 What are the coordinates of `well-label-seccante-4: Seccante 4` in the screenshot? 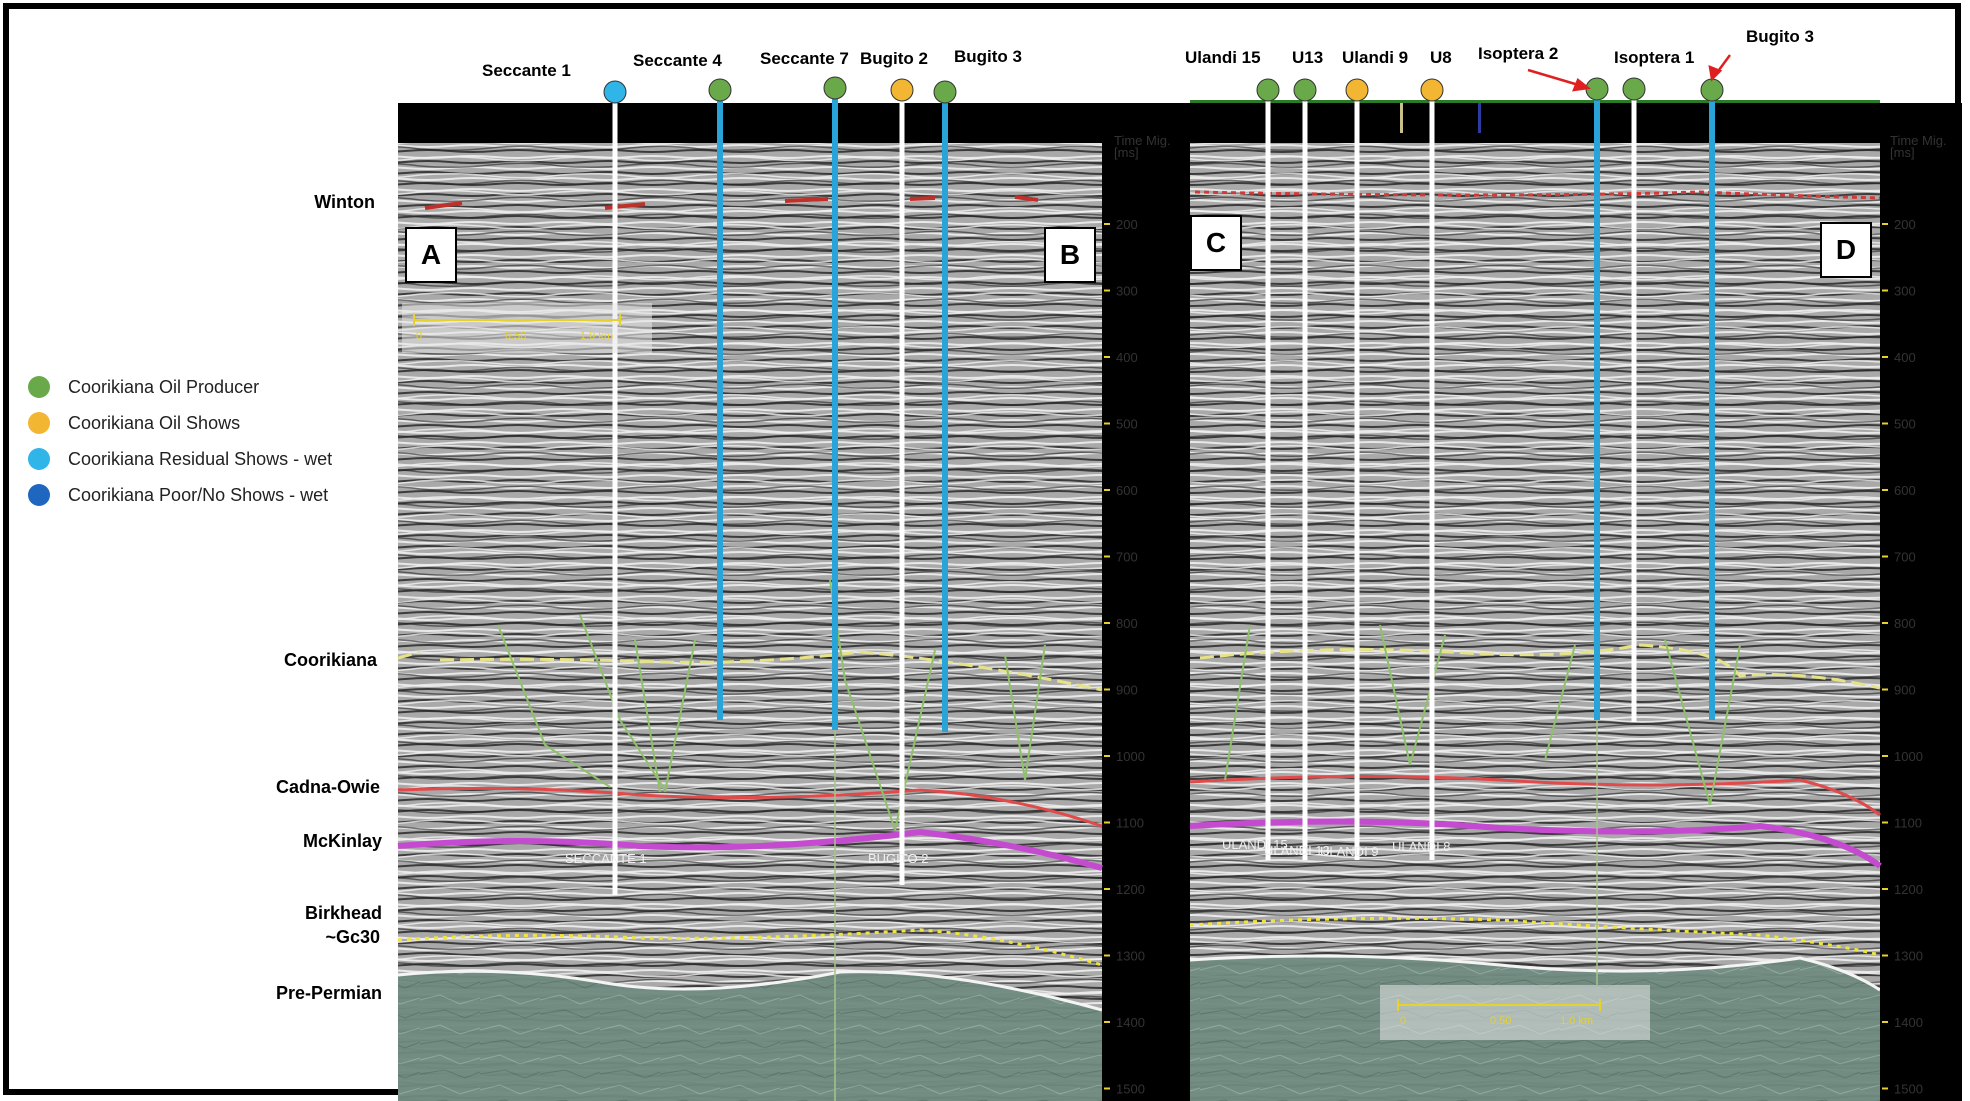 It's located at (677, 60).